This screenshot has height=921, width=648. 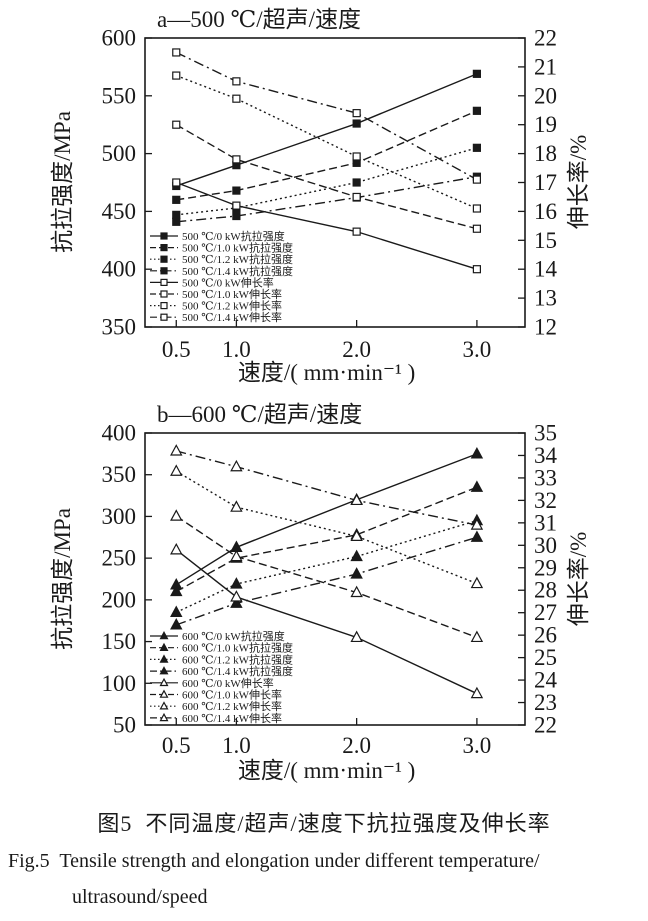 I want to click on y-right-tick-label: 16, so click(x=545, y=211).